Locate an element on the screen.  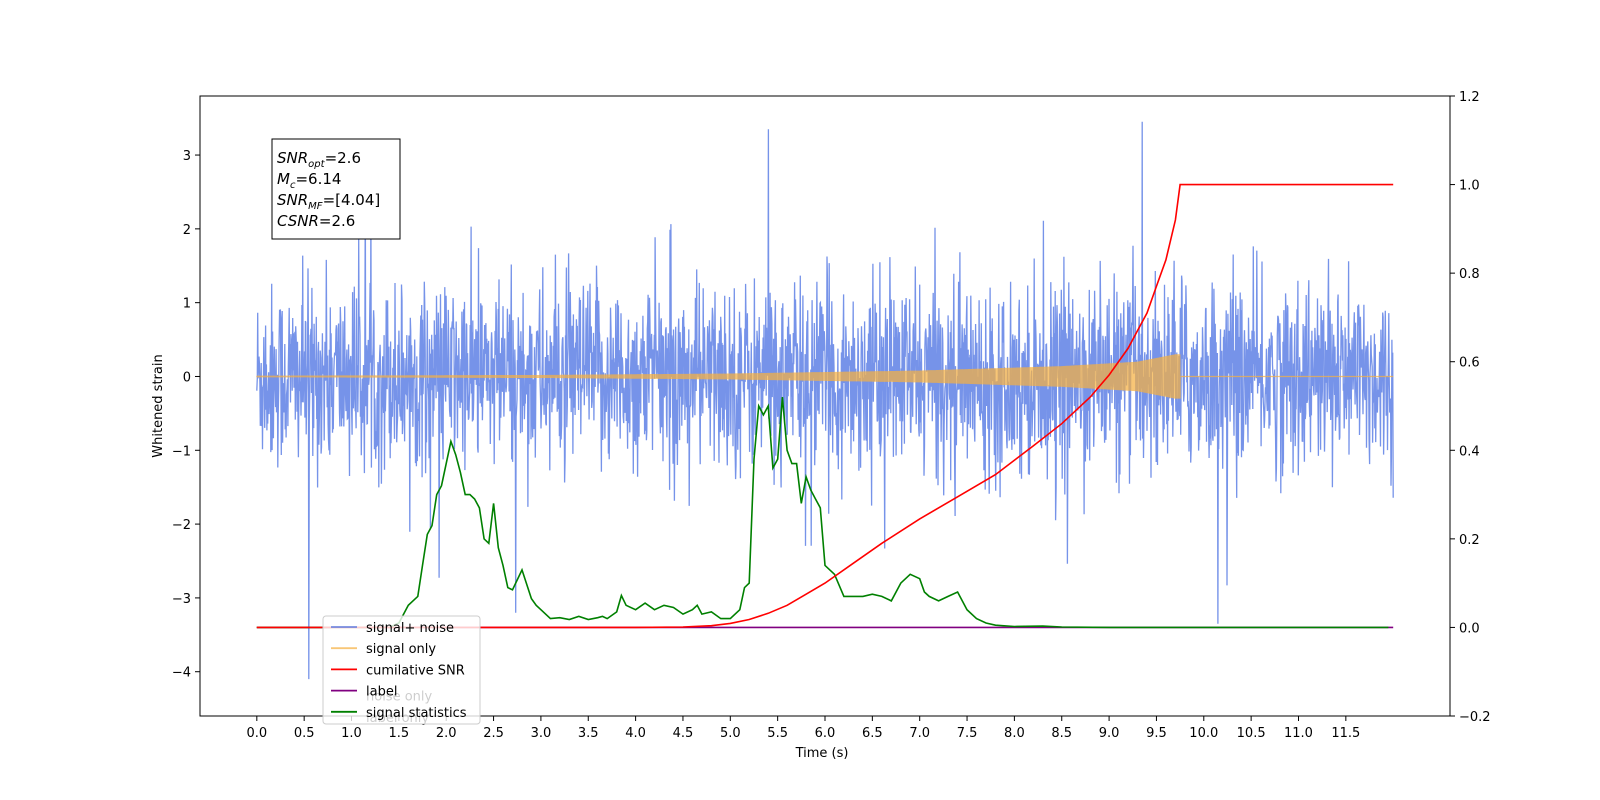
y2-tick-label: 1.0 is located at coordinates (1469, 186).